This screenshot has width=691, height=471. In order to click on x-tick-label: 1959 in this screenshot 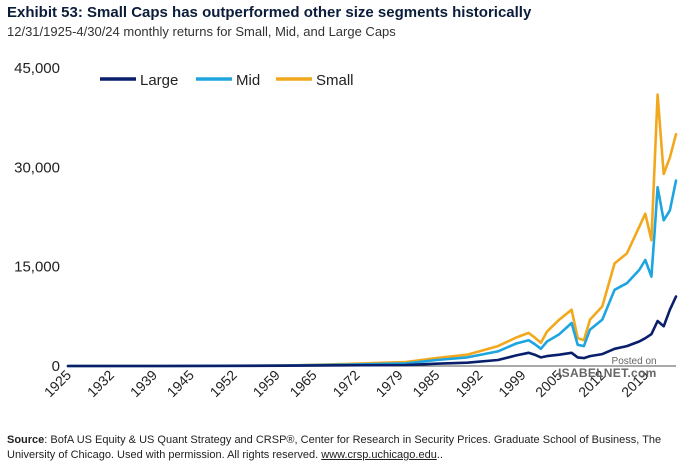, I will do `click(266, 383)`.